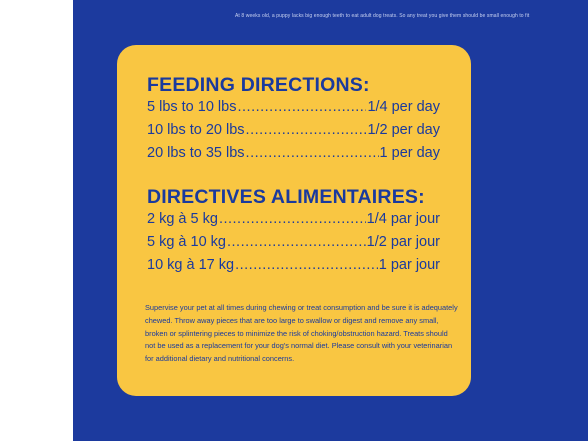  I want to click on feeding-row-value: 1/2 per day, so click(403, 130).